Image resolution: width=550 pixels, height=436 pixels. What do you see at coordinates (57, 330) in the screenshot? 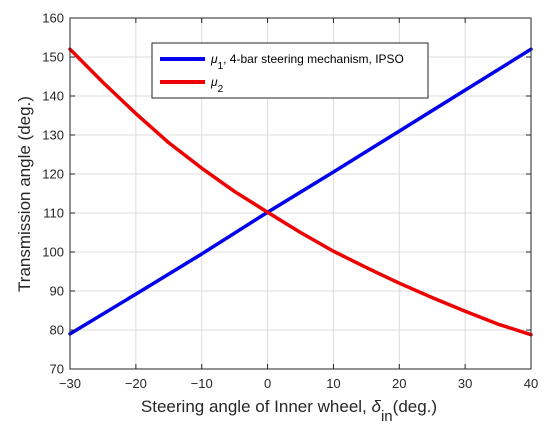
I see `y-tick-label: 80` at bounding box center [57, 330].